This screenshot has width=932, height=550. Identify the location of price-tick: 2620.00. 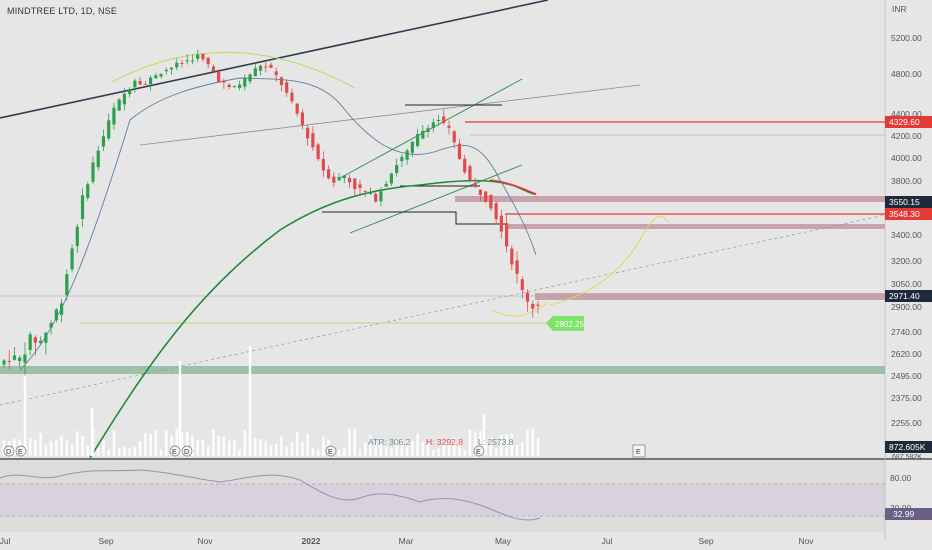
(906, 354).